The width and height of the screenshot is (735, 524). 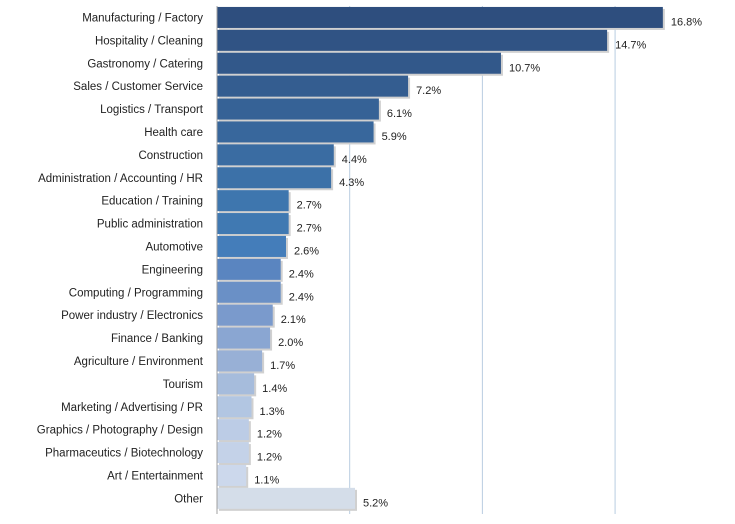 What do you see at coordinates (173, 133) in the screenshot?
I see `category-label: Health care` at bounding box center [173, 133].